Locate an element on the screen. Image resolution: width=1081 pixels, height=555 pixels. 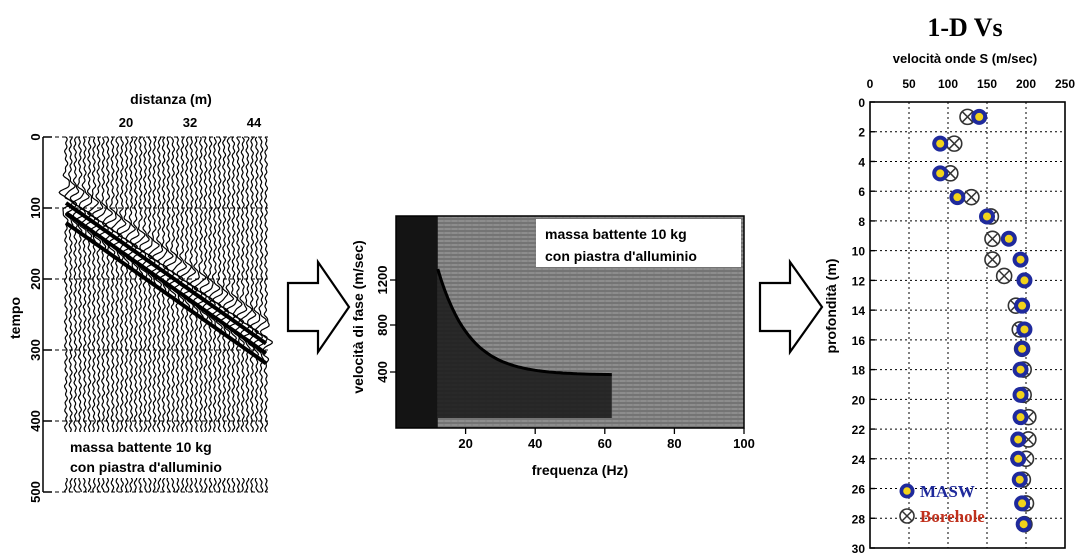
dispersion-dark-block is located at coordinates (417, 322).